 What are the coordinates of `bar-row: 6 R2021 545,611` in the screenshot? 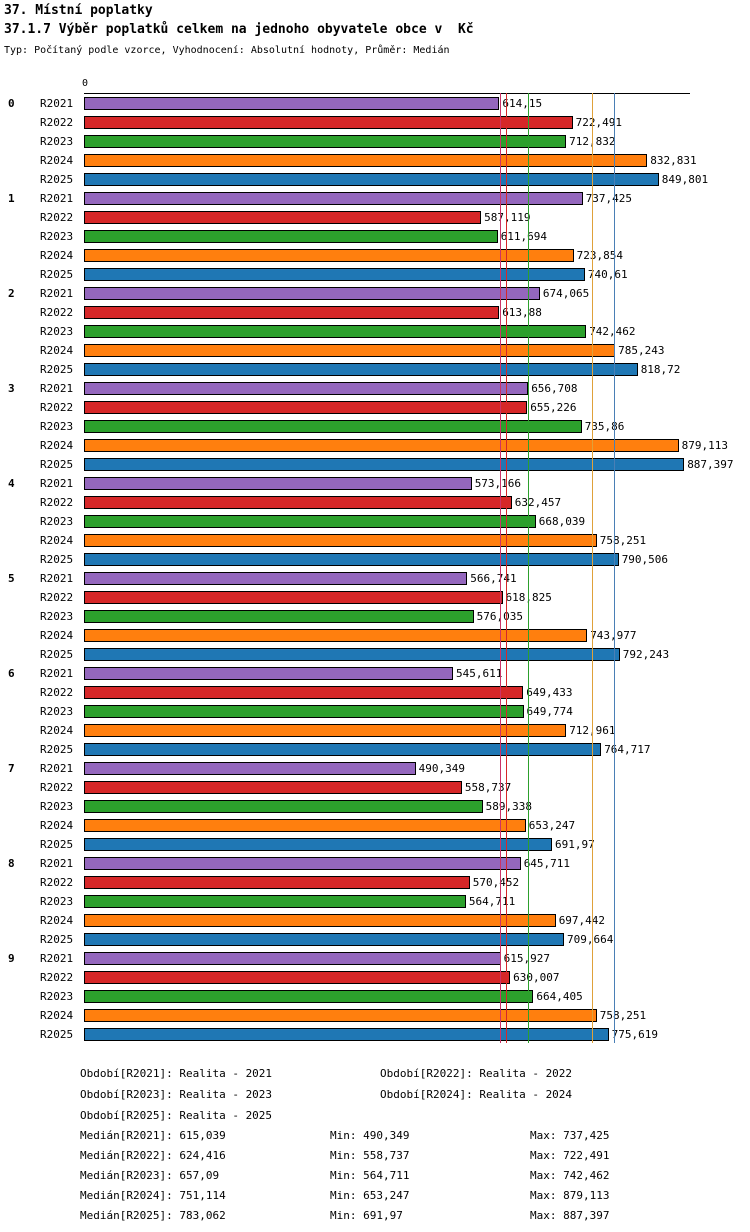 It's located at (375, 673).